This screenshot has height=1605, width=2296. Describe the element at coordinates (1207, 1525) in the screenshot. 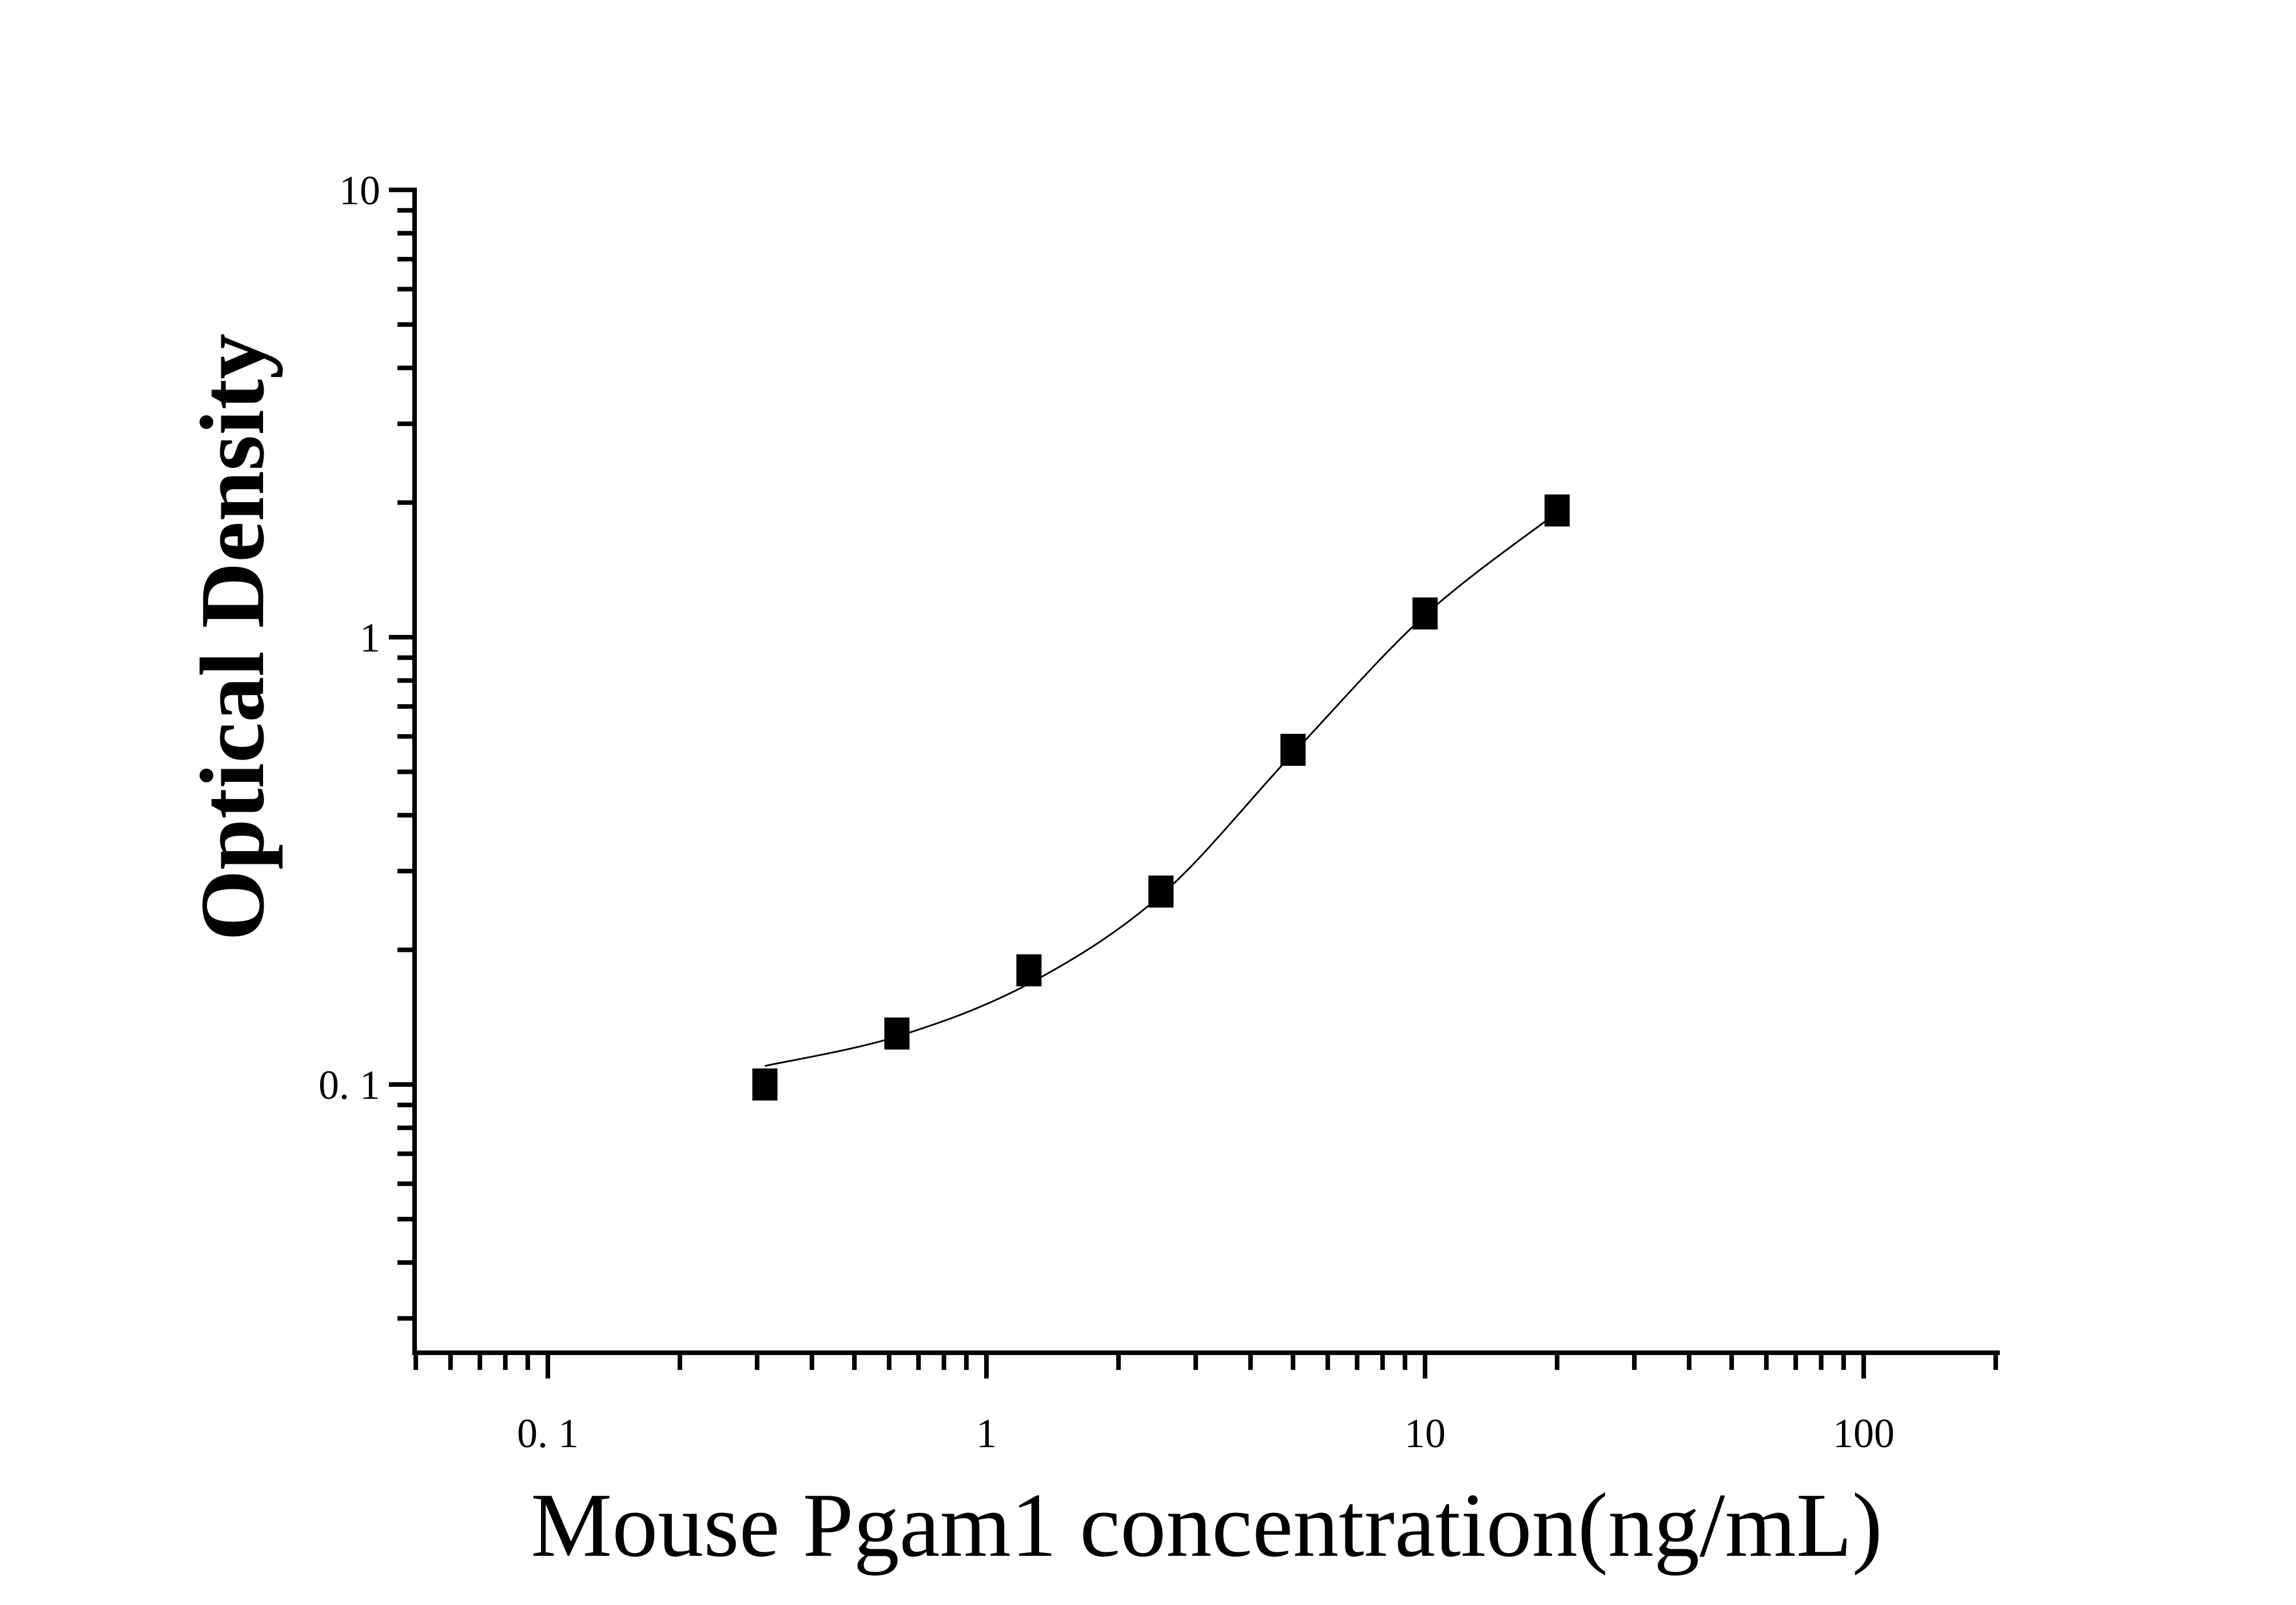

I see `x-axis-label: Mouse Pgam1 concentration(ng/mL)` at that location.